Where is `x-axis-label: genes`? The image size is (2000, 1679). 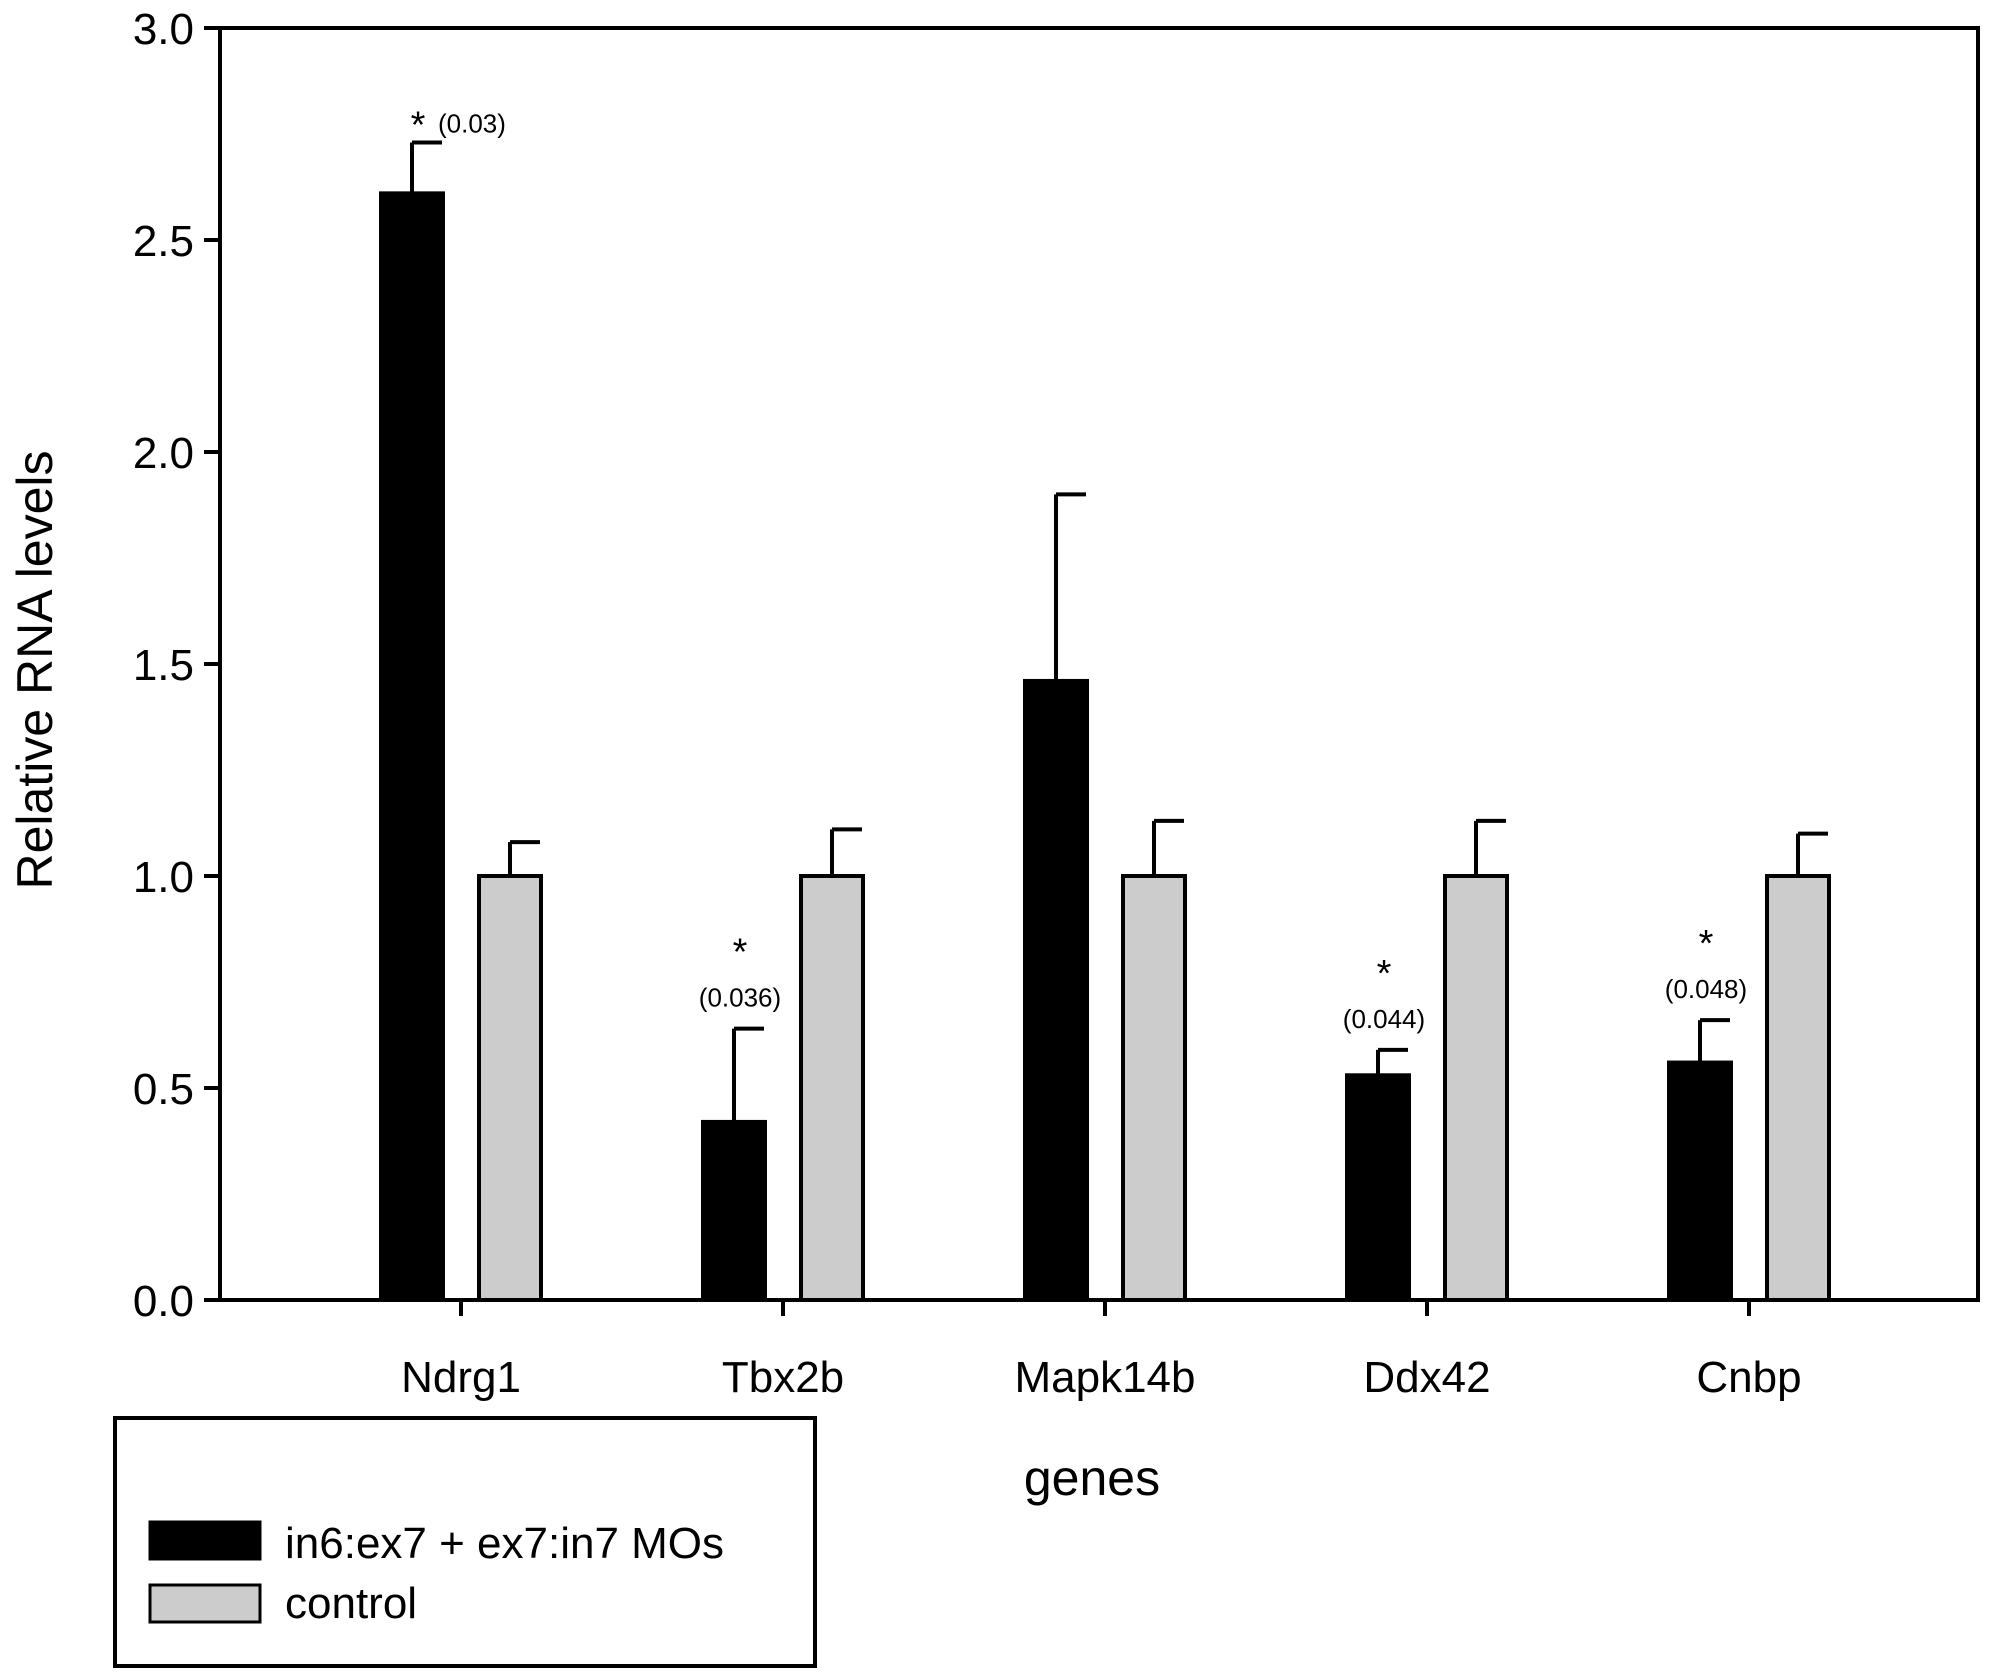 x-axis-label: genes is located at coordinates (1092, 1478).